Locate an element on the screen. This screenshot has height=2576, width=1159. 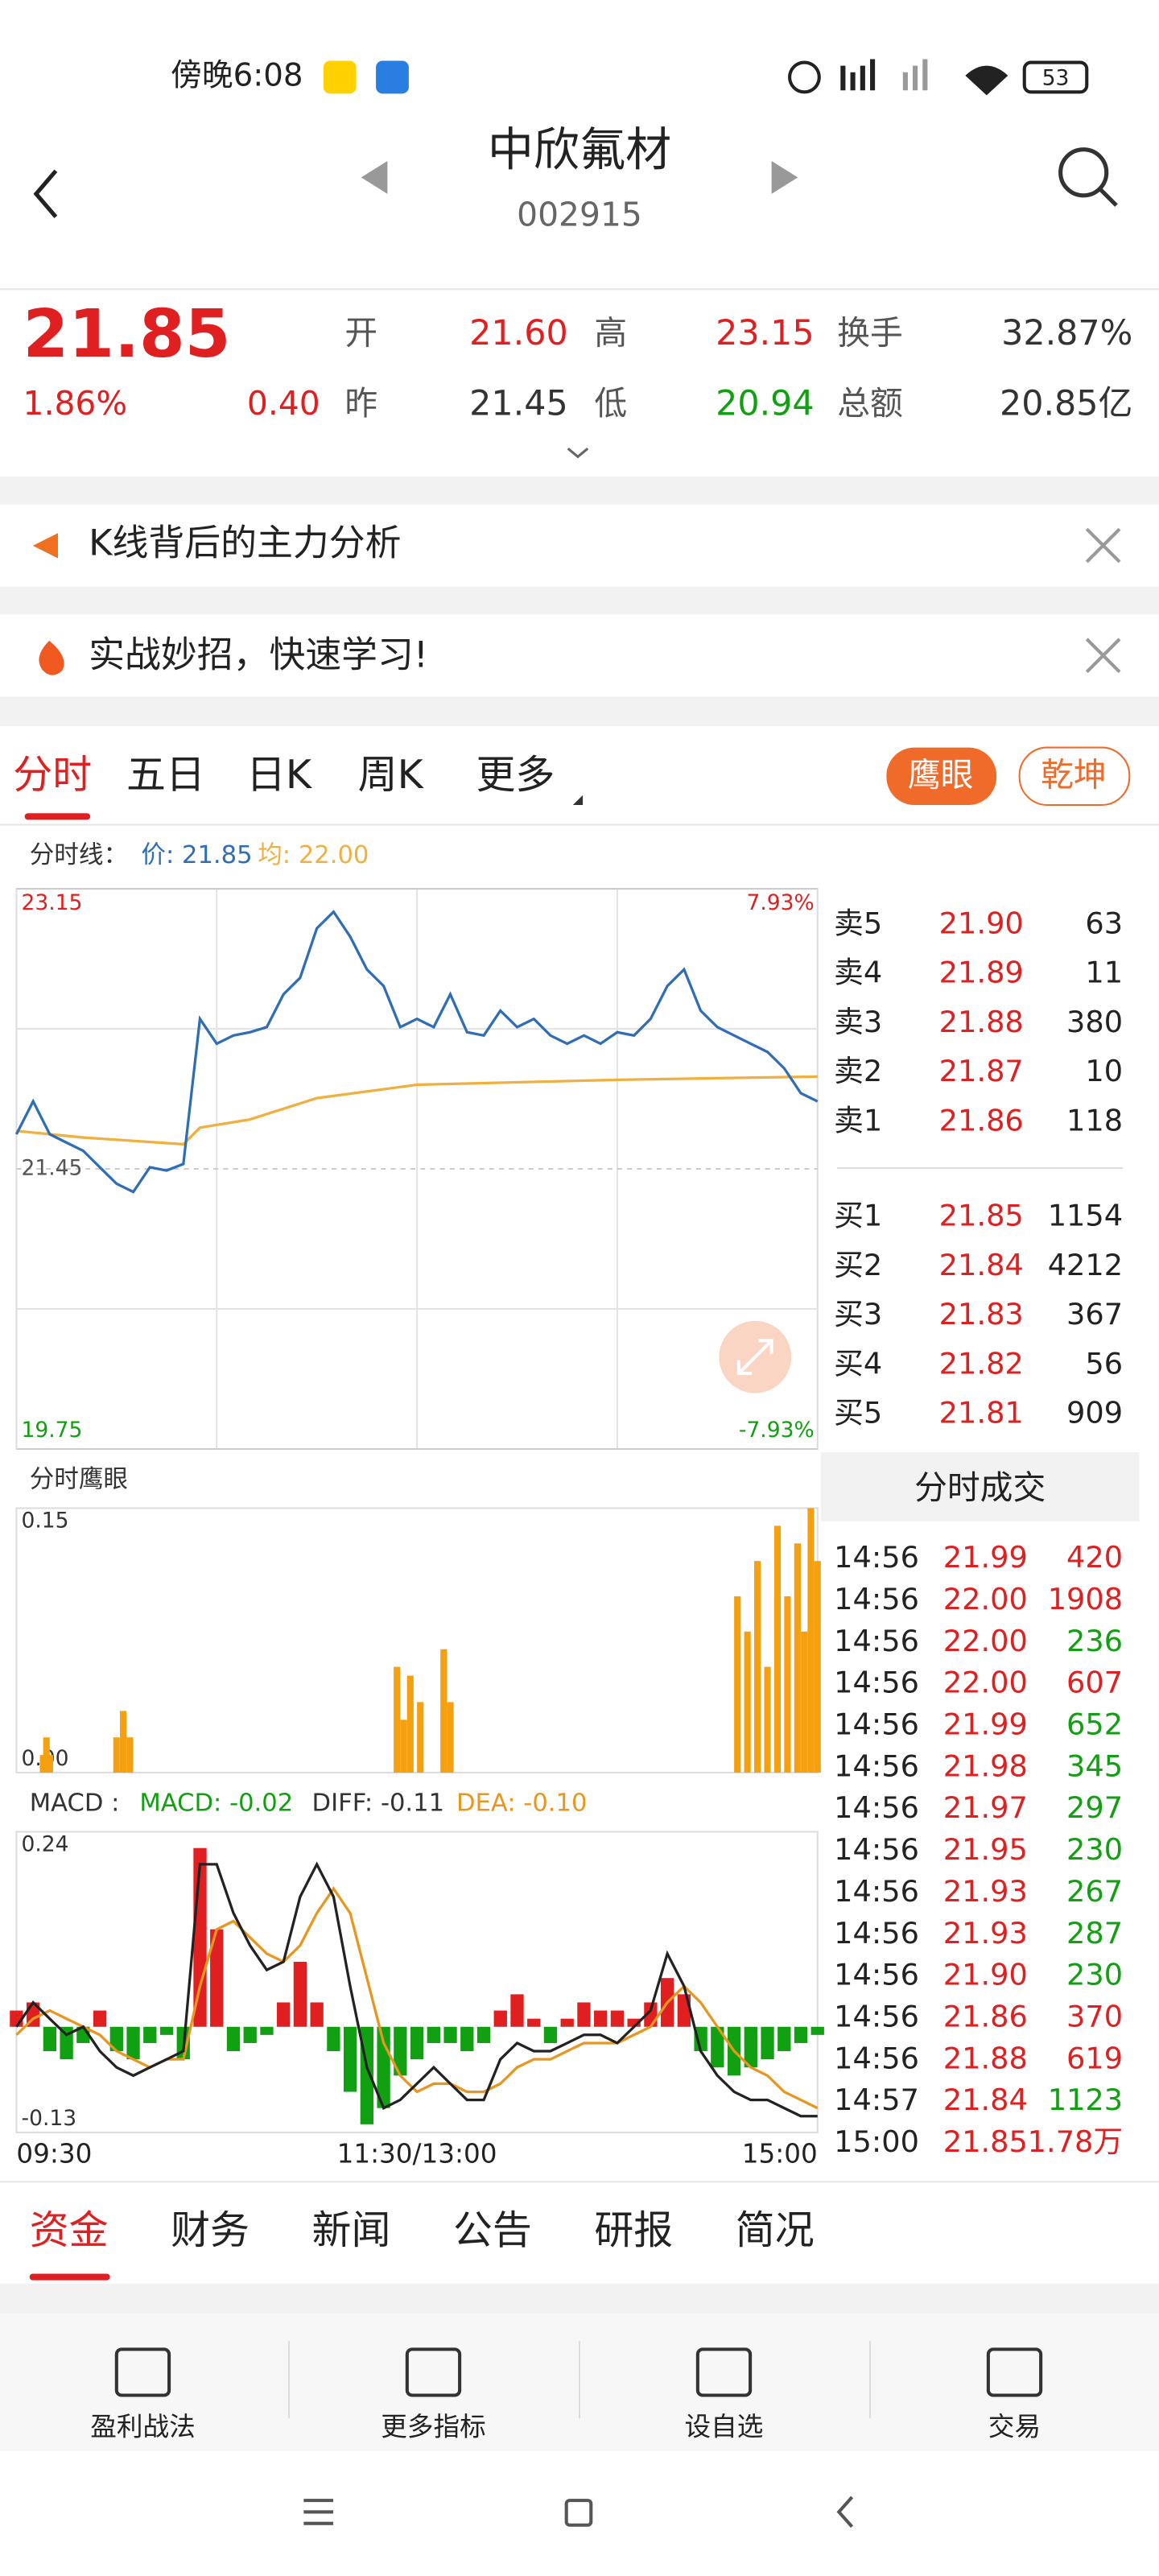
button-label: 乾坤 is located at coordinates (1074, 774).